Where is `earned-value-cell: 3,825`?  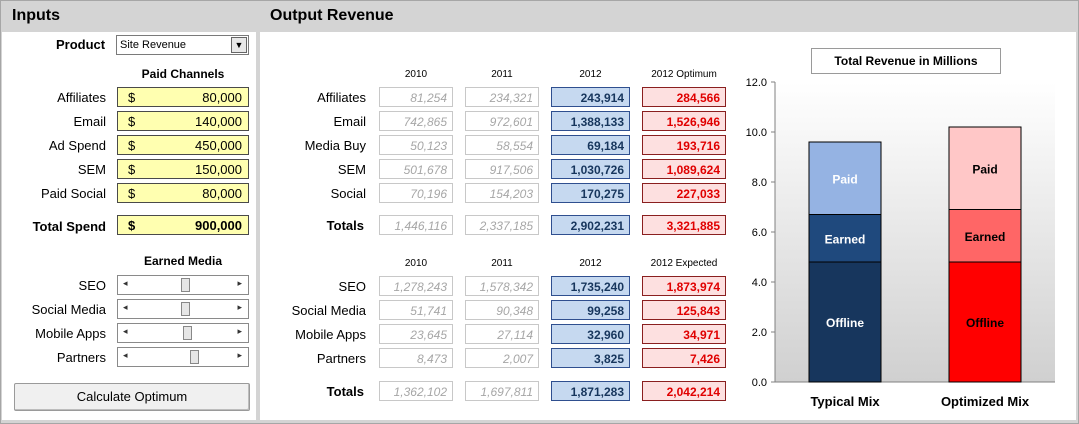 earned-value-cell: 3,825 is located at coordinates (590, 358).